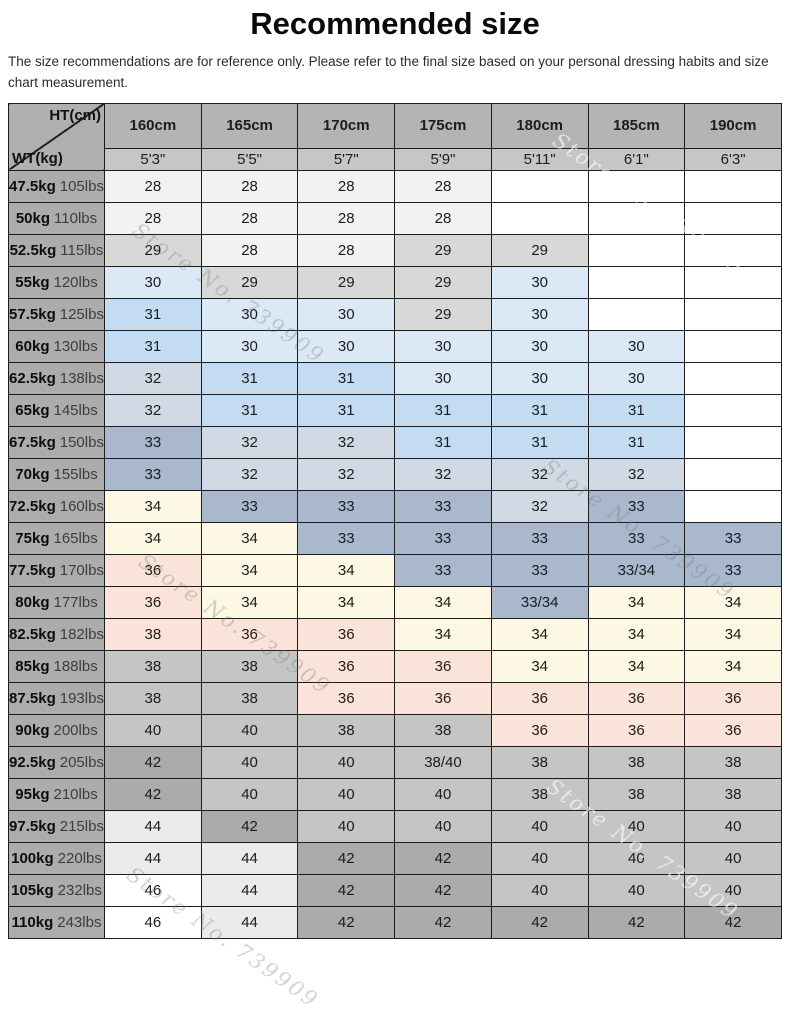 Image resolution: width=790 pixels, height=1013 pixels. I want to click on weight-kg: 95kg, so click(32, 794).